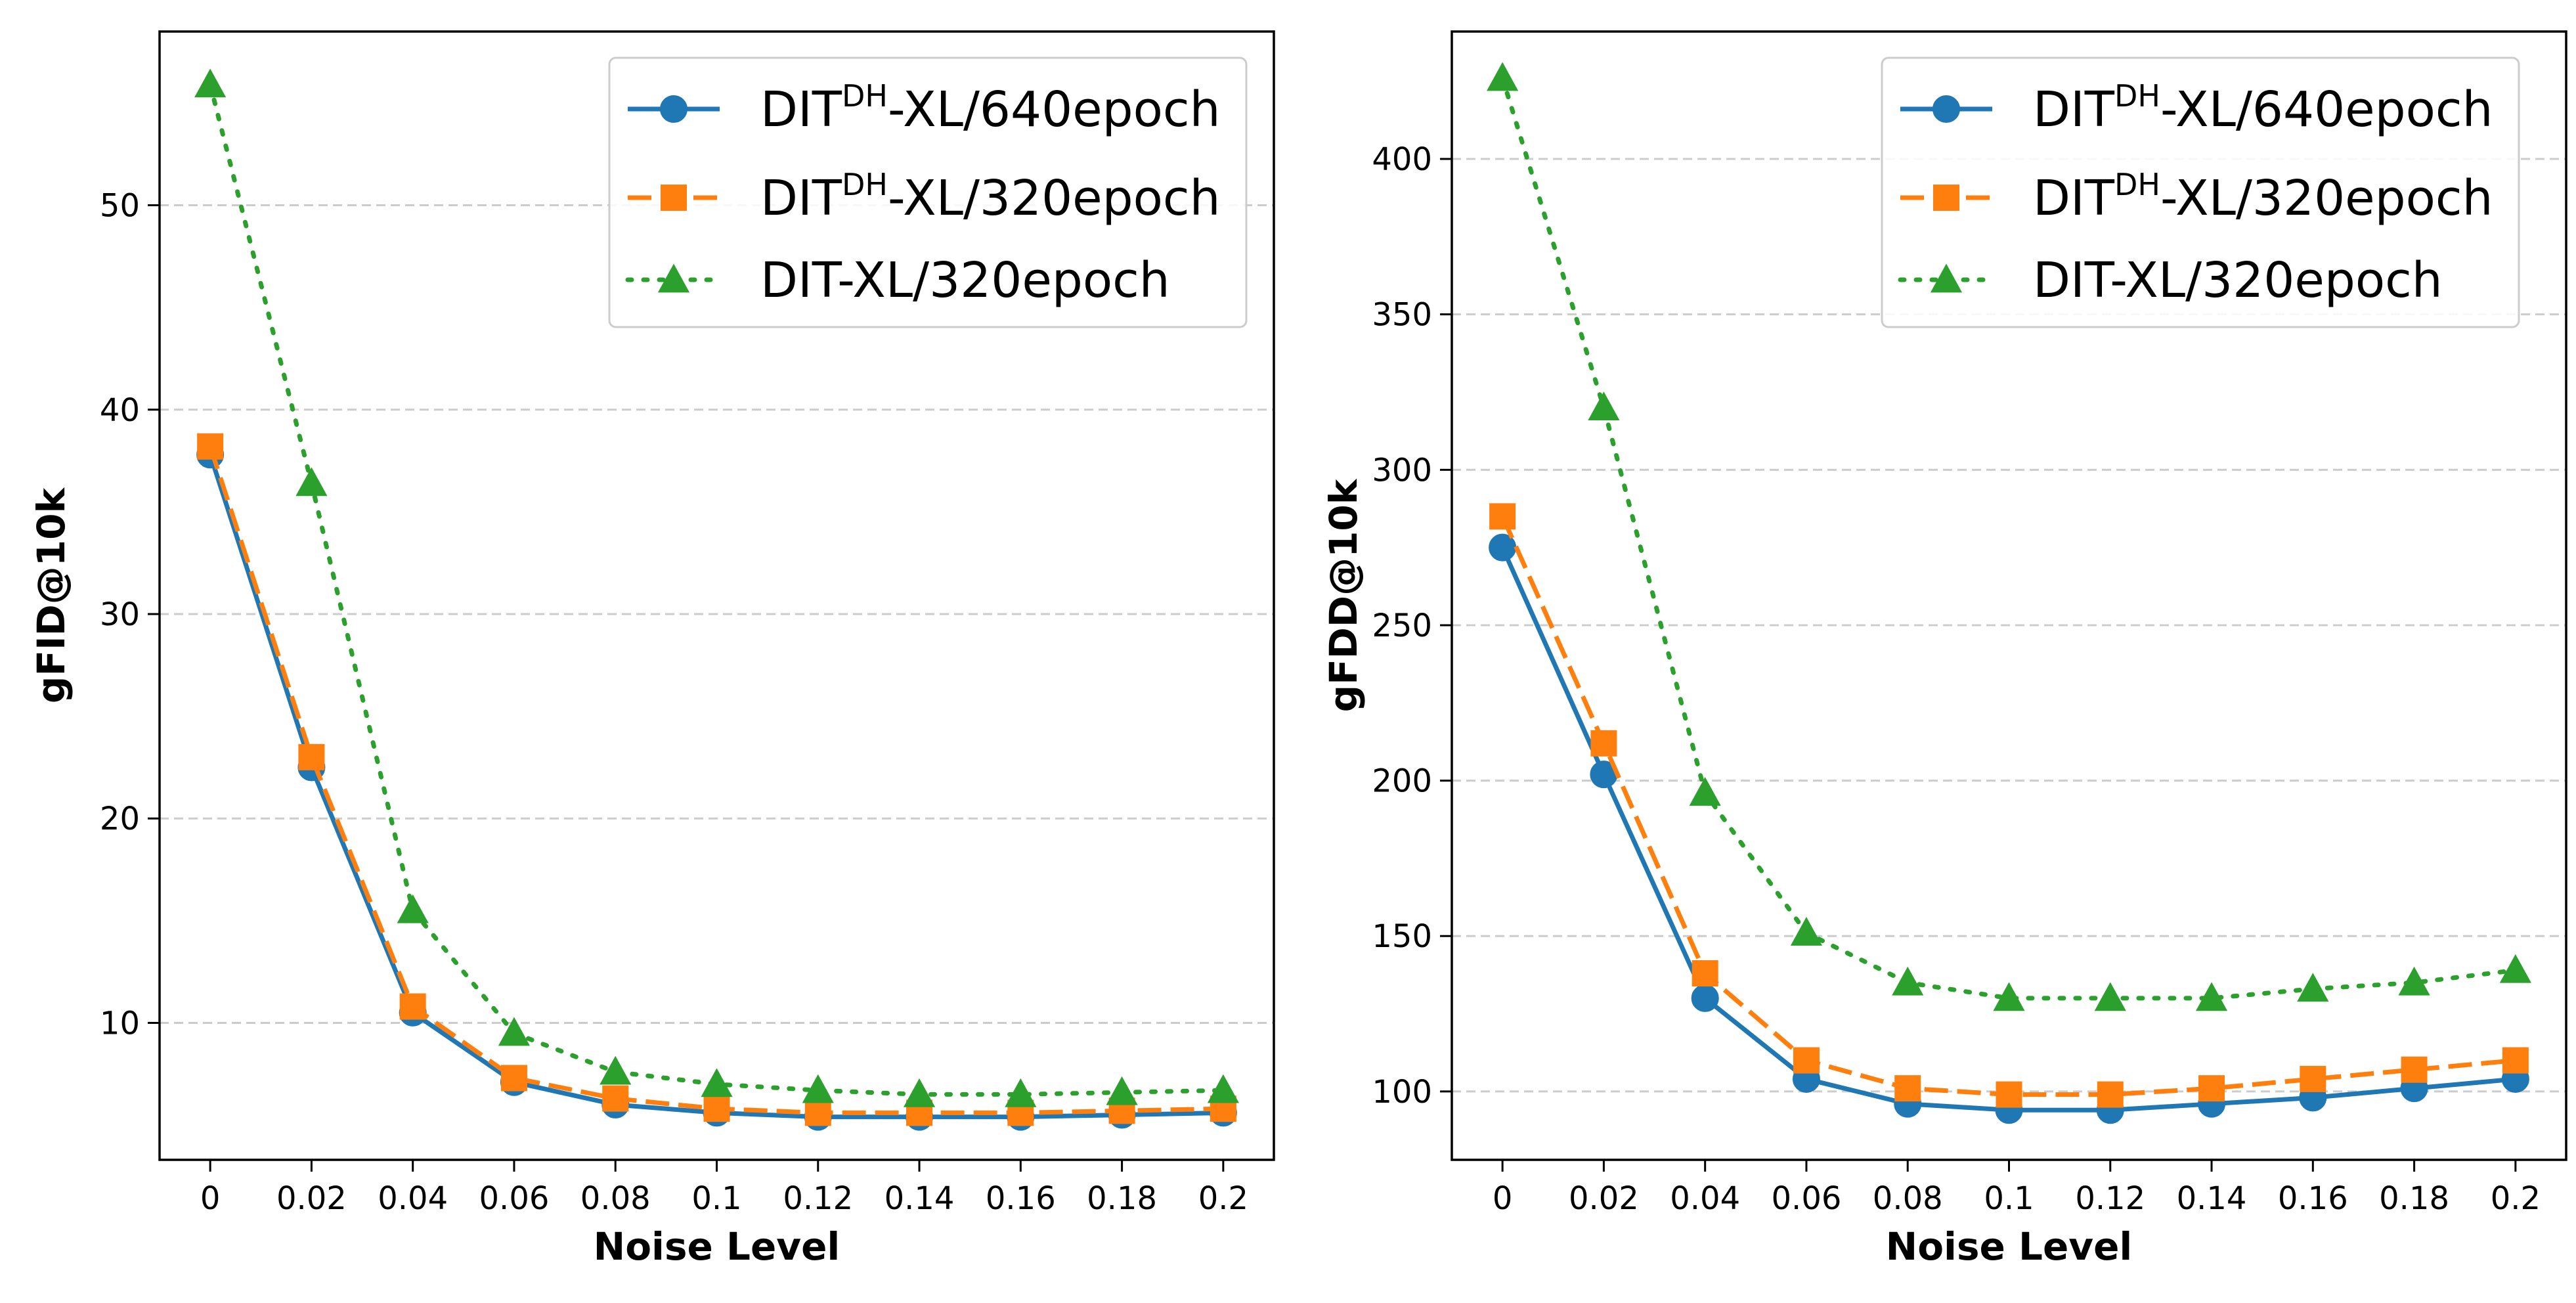 The image size is (2576, 1303). I want to click on y-tick-label: 40, so click(120, 410).